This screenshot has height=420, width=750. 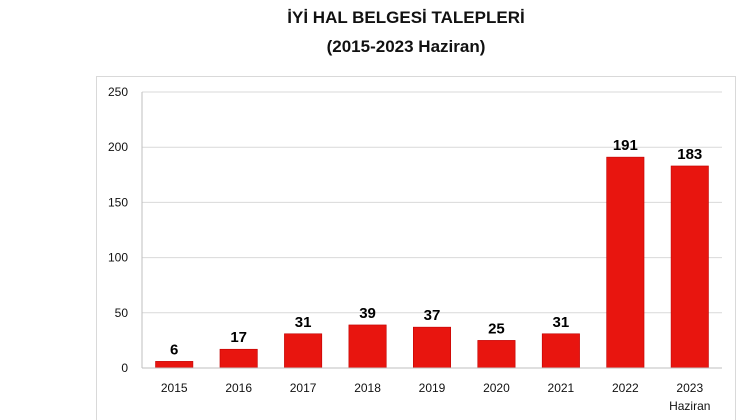 I want to click on y-tick-label-200: 200, so click(x=118, y=147).